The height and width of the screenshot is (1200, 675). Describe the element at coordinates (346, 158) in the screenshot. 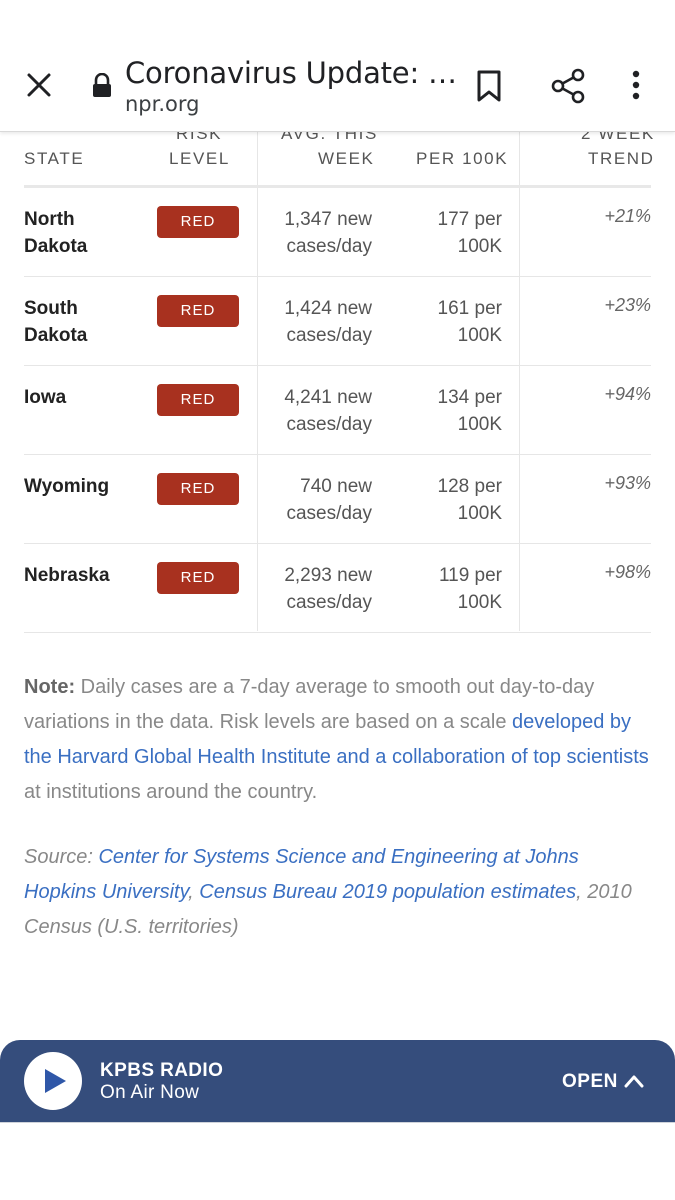

I see `header-avg: WEEK` at that location.